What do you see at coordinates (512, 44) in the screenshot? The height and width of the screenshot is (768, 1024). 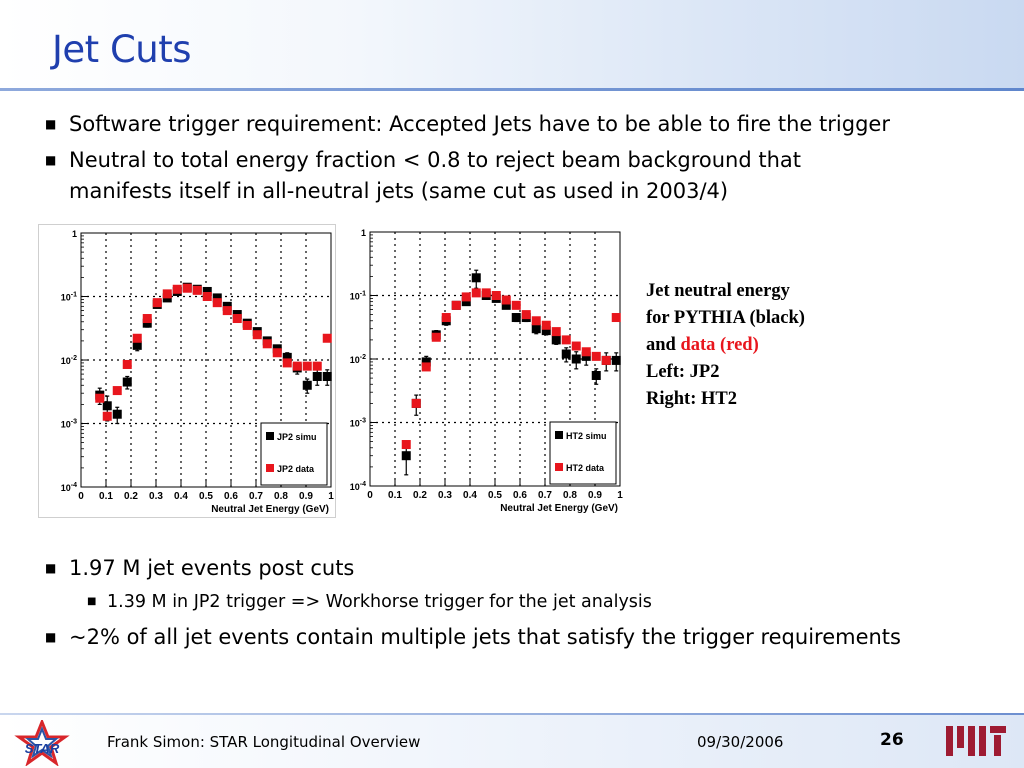 I see `title-bar` at bounding box center [512, 44].